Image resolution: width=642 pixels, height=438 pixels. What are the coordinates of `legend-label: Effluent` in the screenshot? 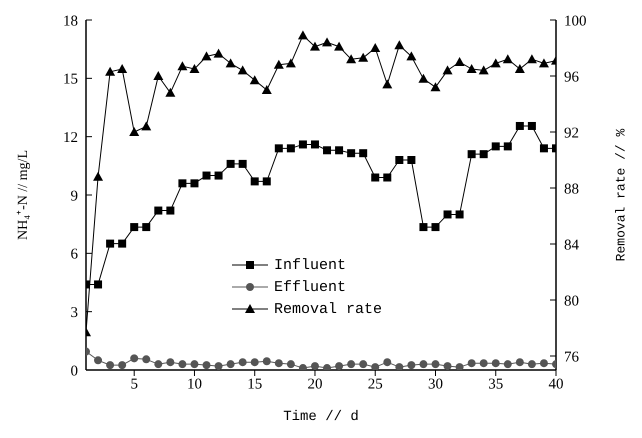 It's located at (310, 287).